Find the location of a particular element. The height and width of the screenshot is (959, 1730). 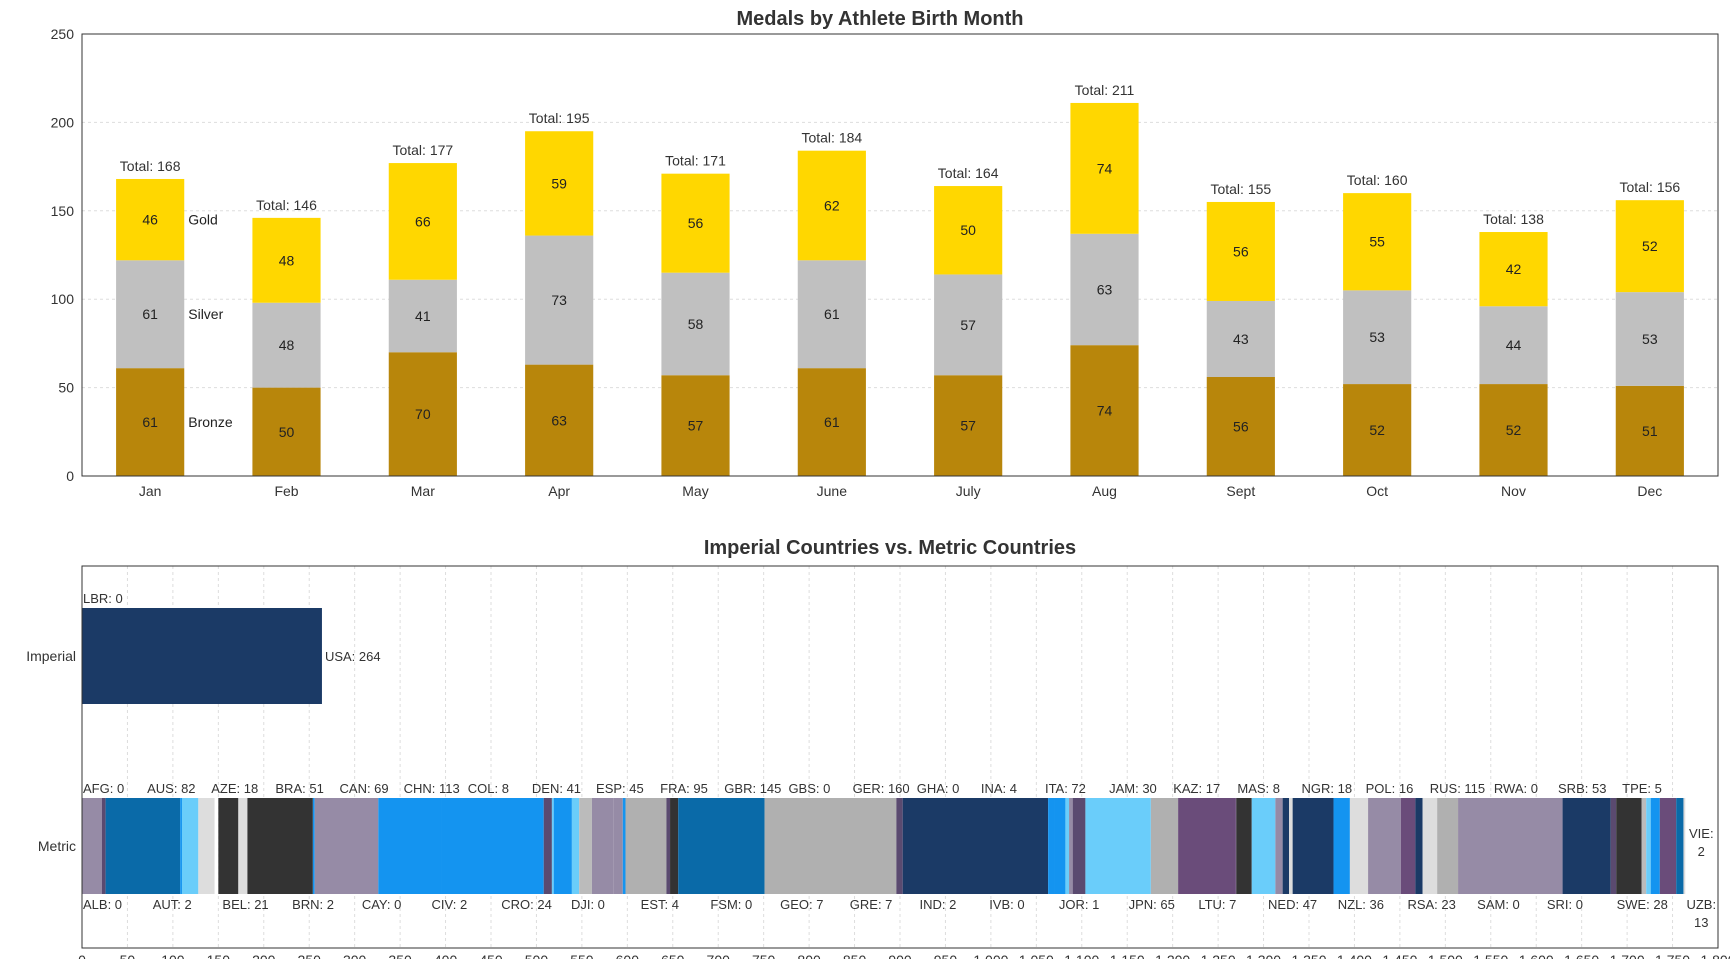

x-tick-label: 1,000 is located at coordinates (990, 955).